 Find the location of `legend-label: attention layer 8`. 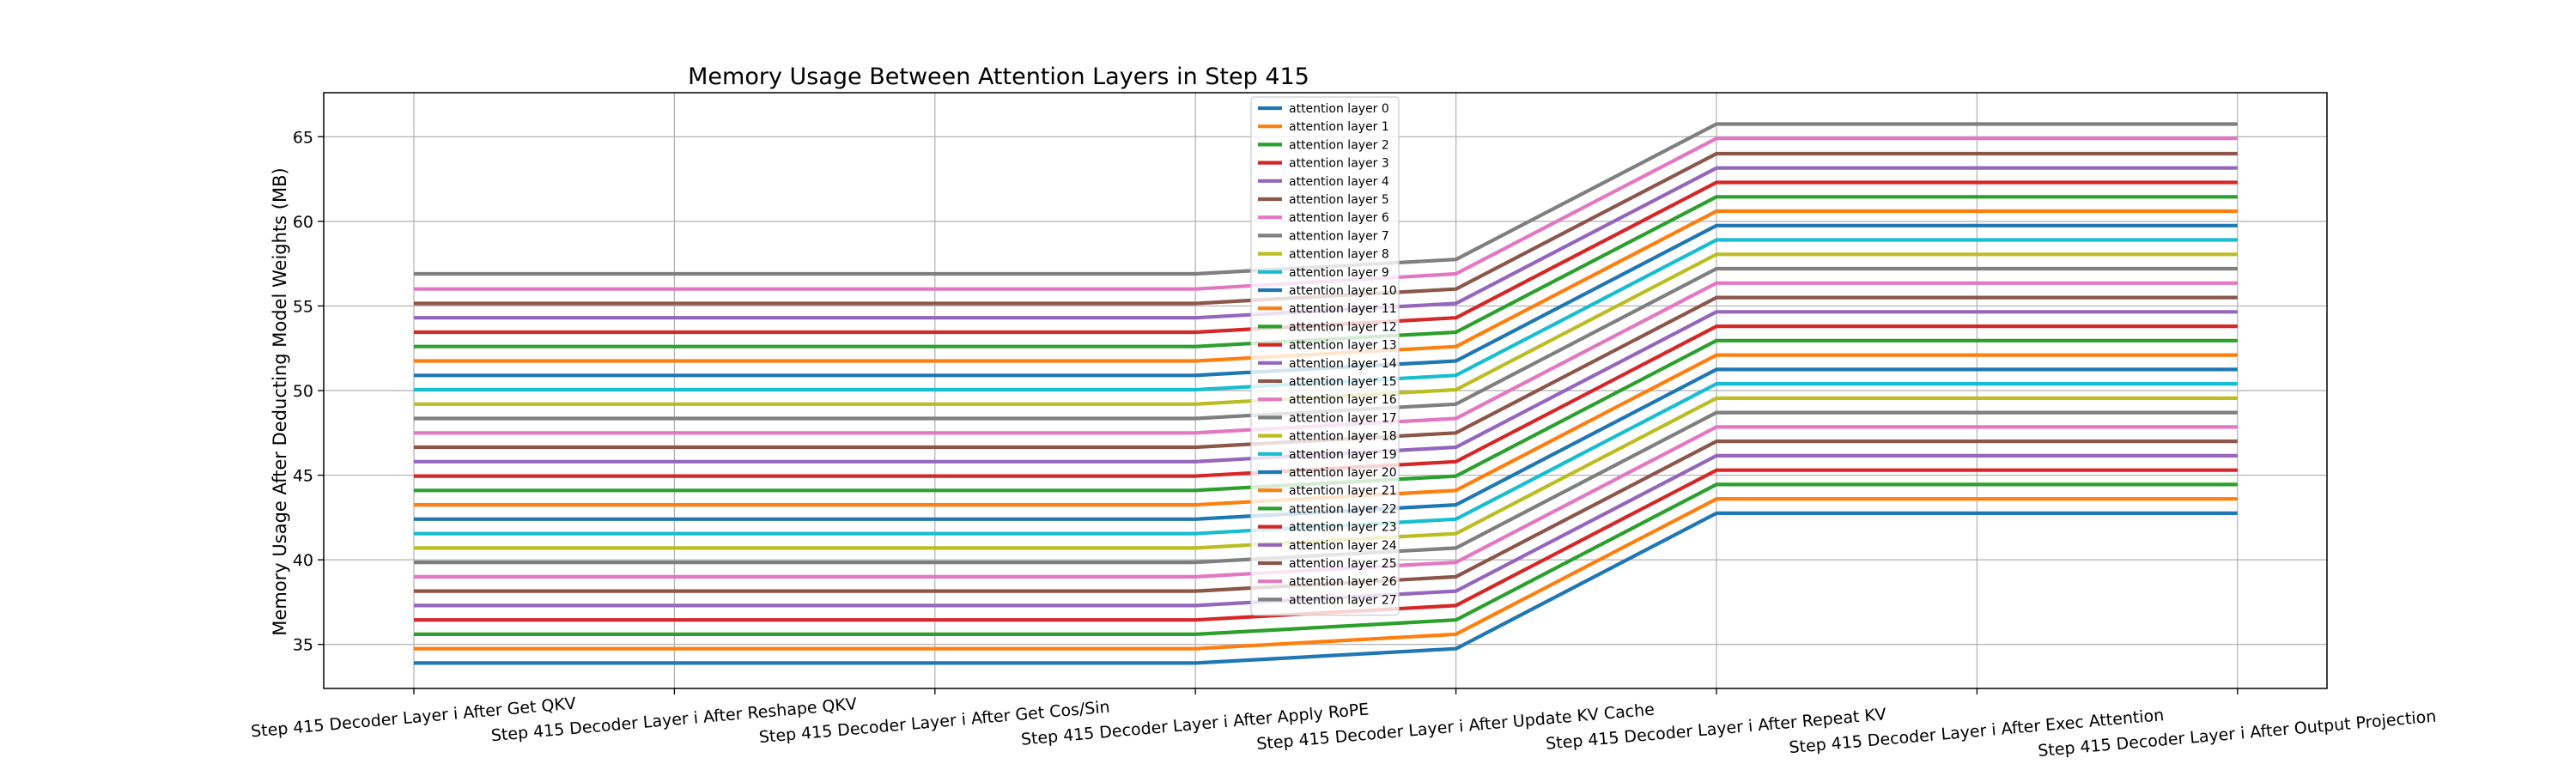

legend-label: attention layer 8 is located at coordinates (1339, 255).